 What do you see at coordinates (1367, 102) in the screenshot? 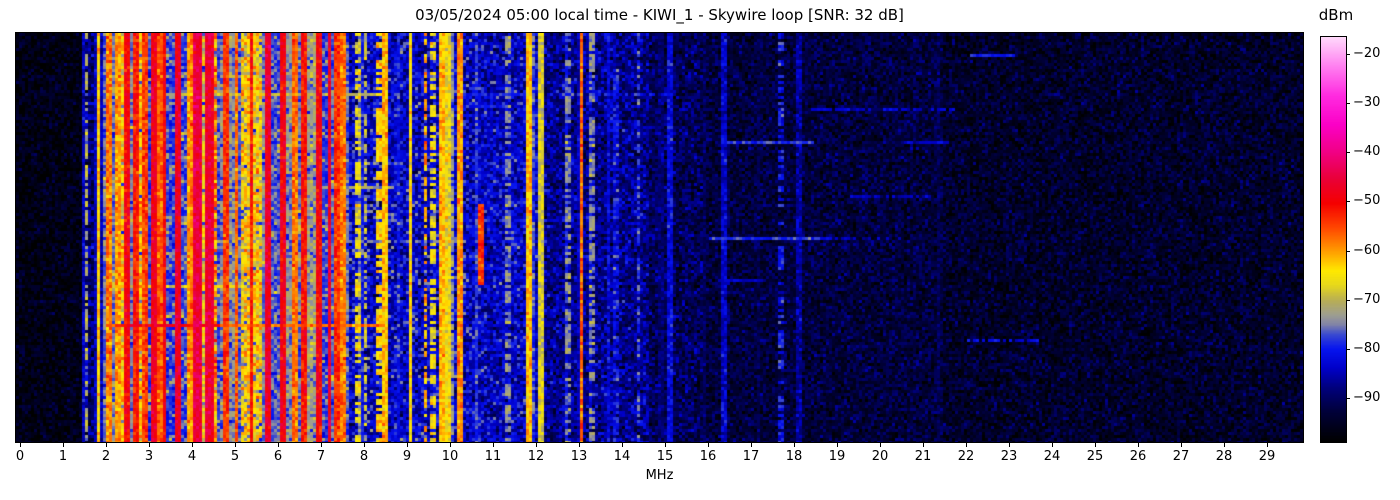
I see `colorbar-tick-label: −30` at bounding box center [1367, 102].